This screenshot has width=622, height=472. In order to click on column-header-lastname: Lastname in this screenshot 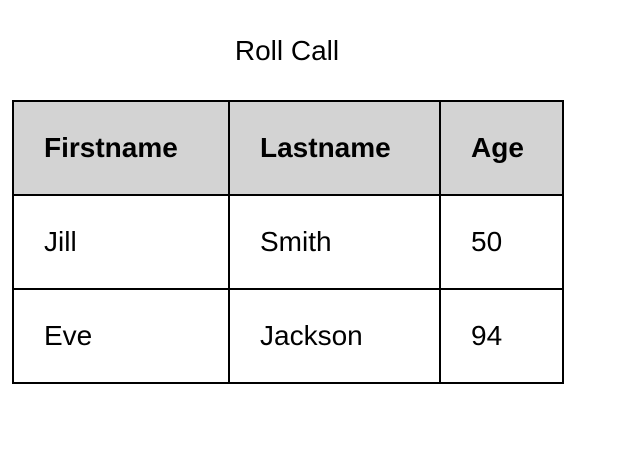, I will do `click(334, 148)`.